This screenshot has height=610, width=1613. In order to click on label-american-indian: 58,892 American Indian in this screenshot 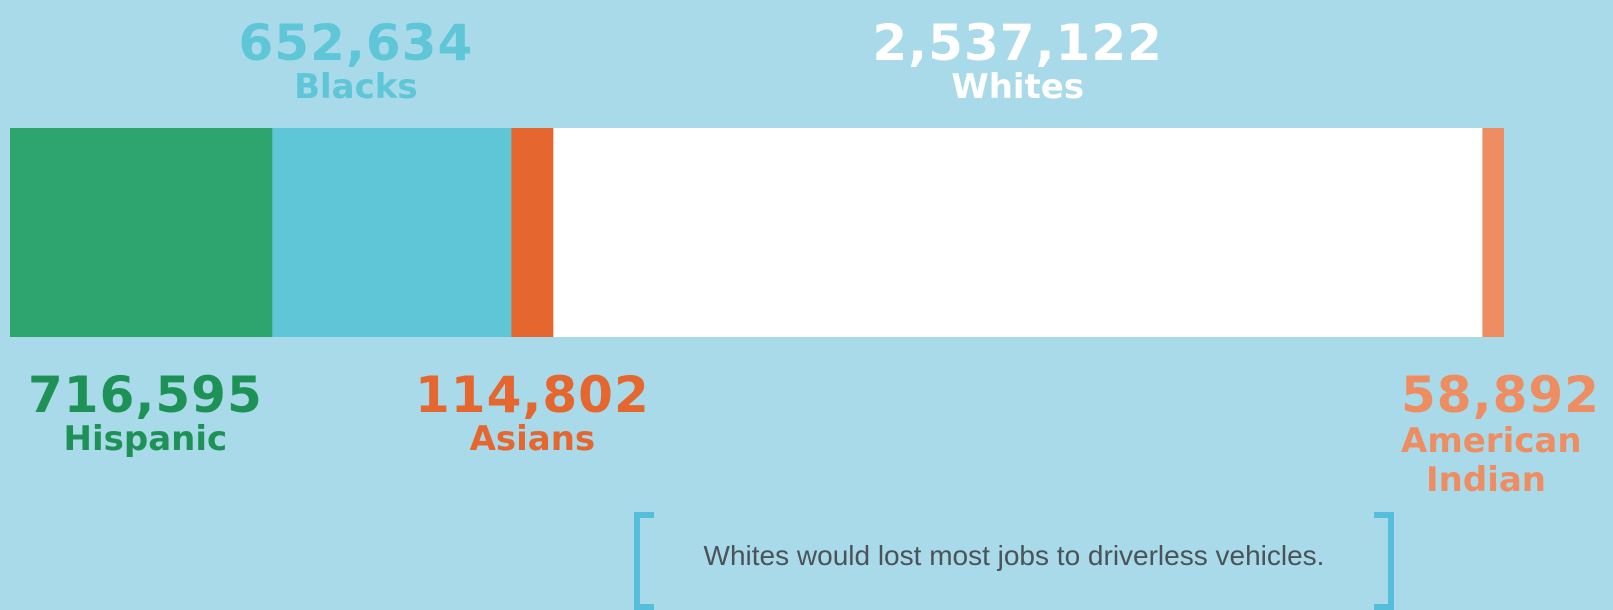, I will do `click(1500, 435)`.